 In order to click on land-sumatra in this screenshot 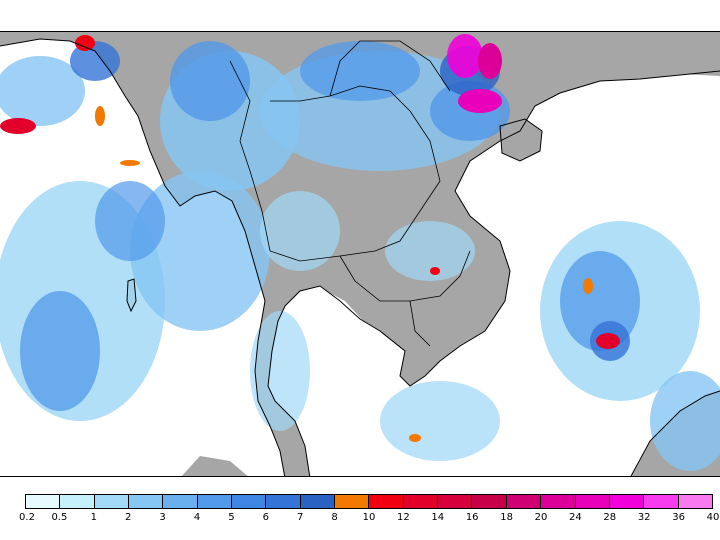, I will do `click(214, 466)`.